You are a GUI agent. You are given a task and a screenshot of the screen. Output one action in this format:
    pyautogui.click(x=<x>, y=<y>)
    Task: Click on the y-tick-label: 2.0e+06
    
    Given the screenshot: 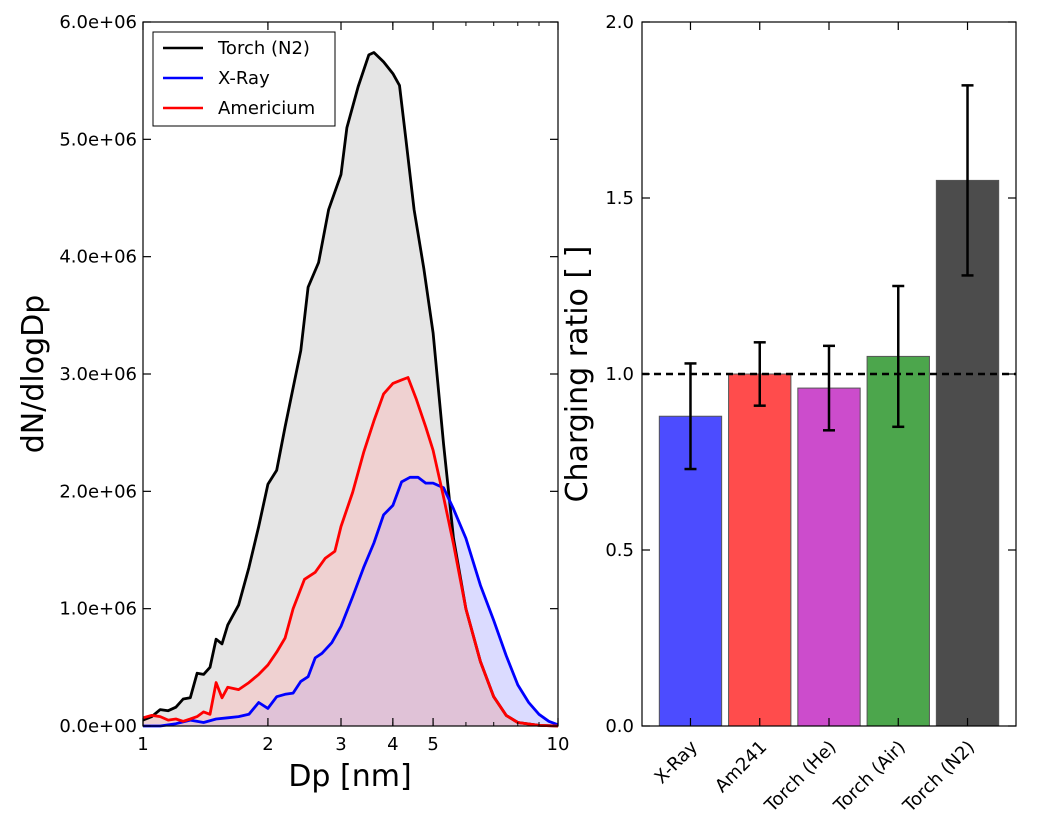 What is the action you would take?
    pyautogui.click(x=98, y=491)
    